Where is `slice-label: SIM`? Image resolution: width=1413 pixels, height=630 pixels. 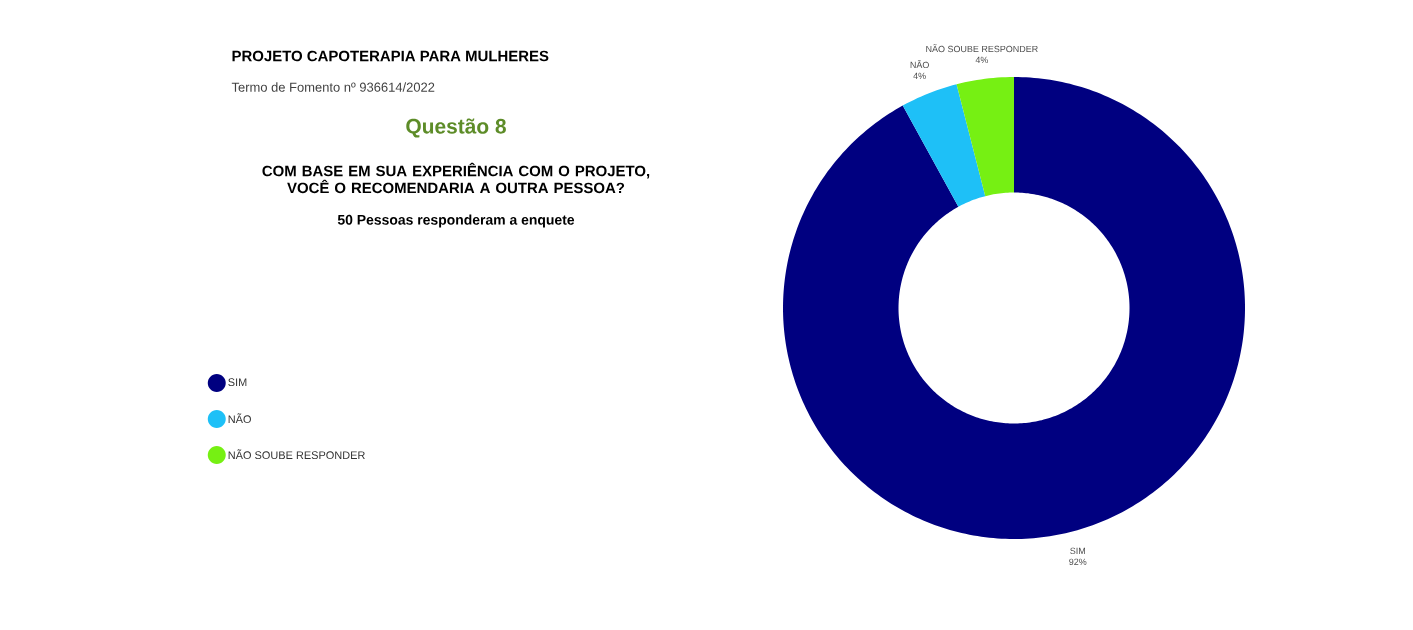
slice-label: SIM is located at coordinates (1077, 551).